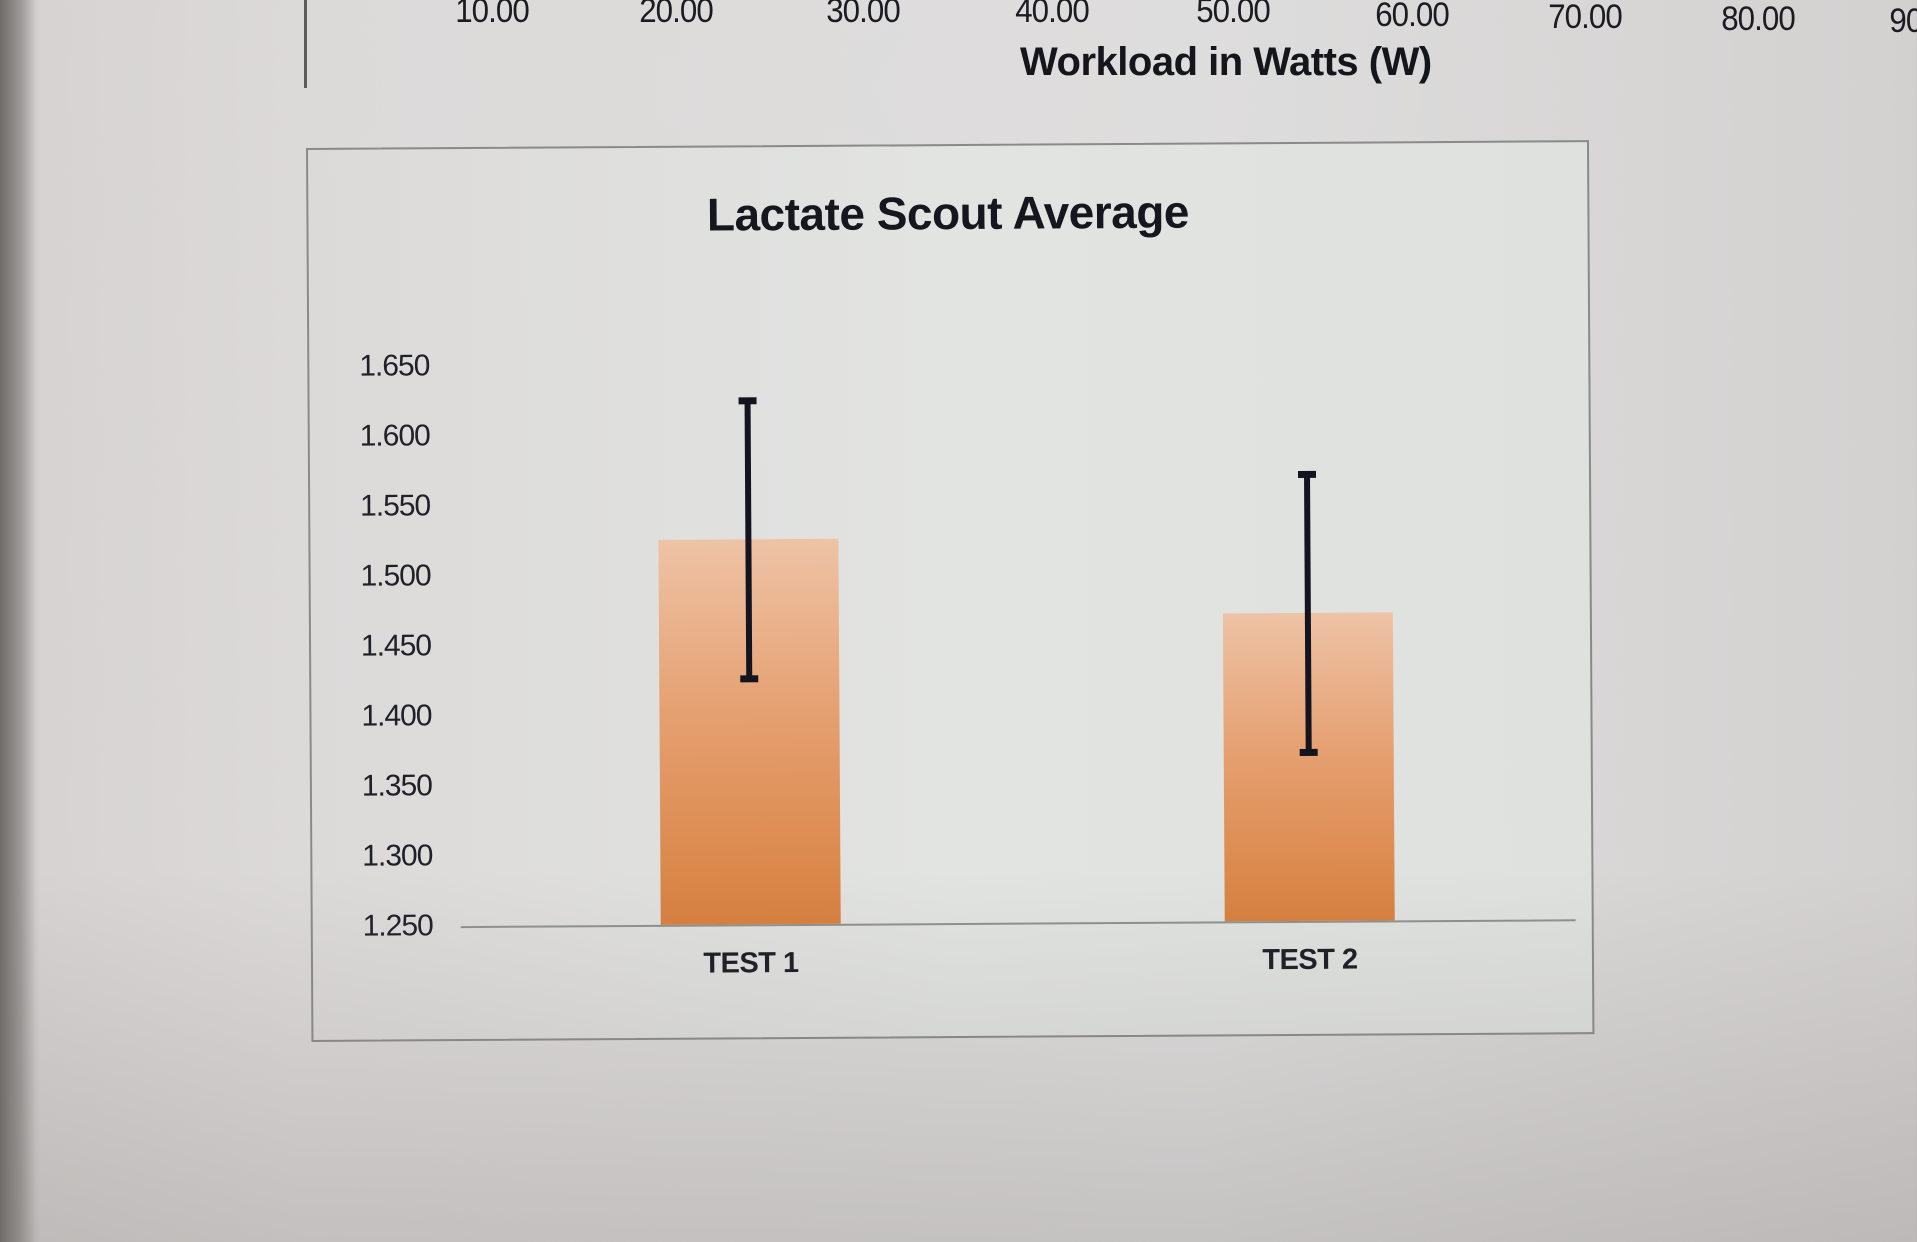 This screenshot has height=1242, width=1917. What do you see at coordinates (395, 576) in the screenshot?
I see `y-tick-label: 1.500` at bounding box center [395, 576].